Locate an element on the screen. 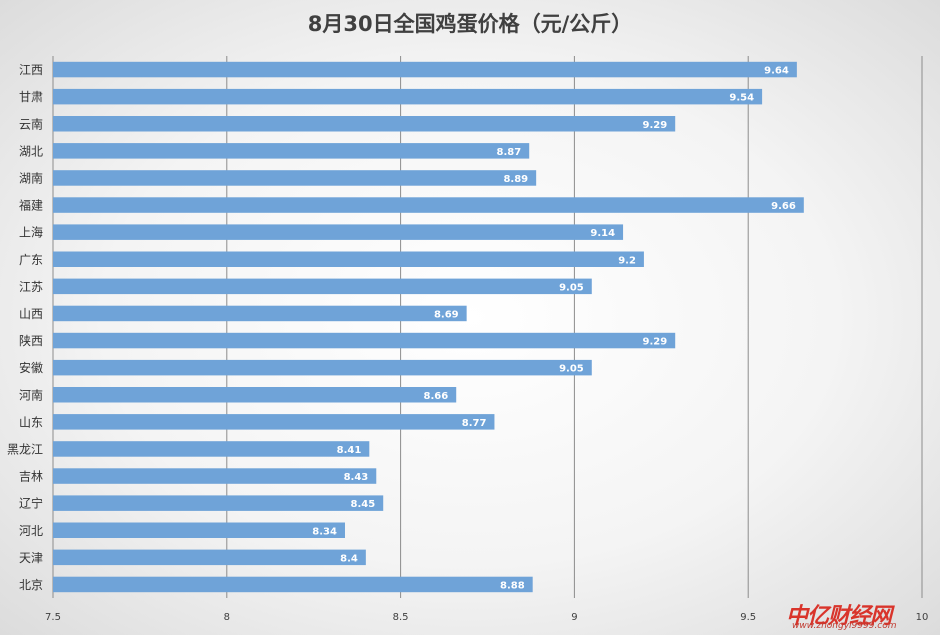  x-tick-label: 9.5 is located at coordinates (748, 617).